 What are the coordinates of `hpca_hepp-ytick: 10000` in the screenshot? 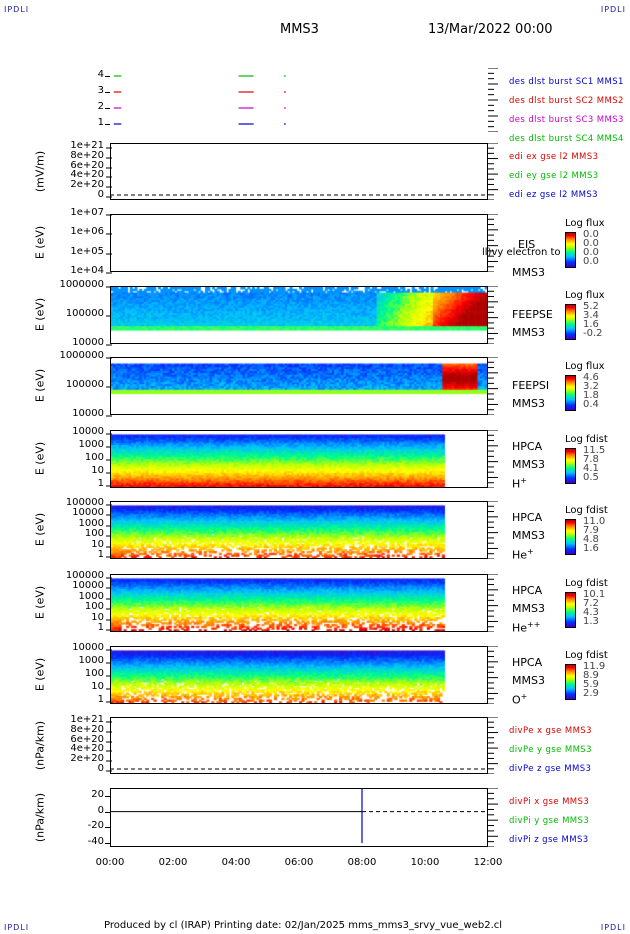 It's located at (88, 586).